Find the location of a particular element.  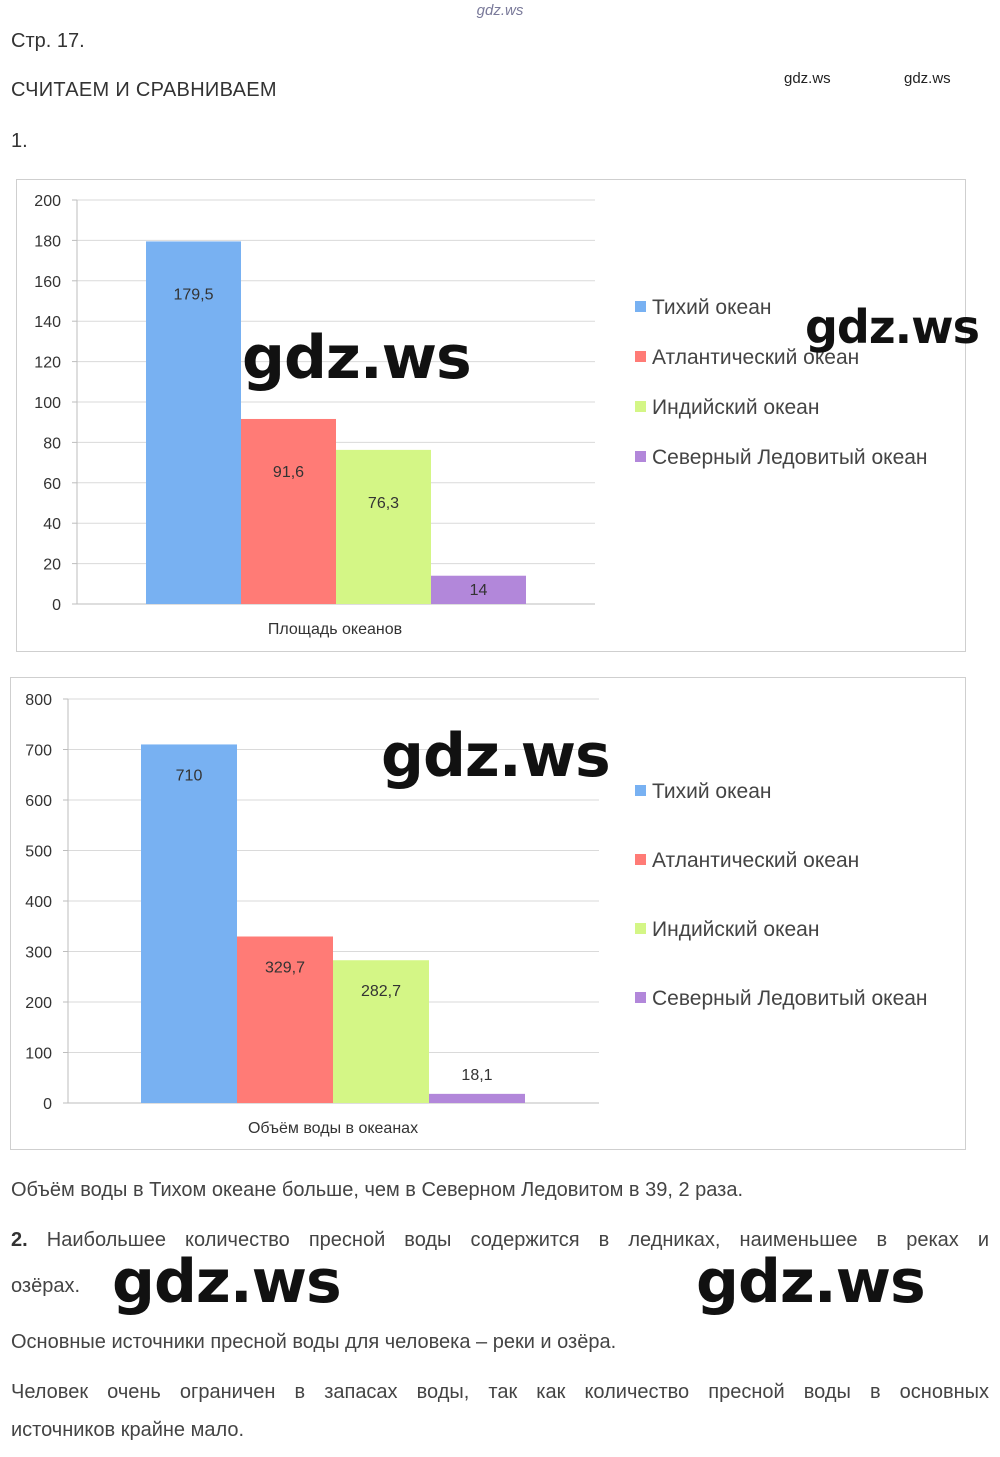

y-tick-label: 800 is located at coordinates (38, 700).